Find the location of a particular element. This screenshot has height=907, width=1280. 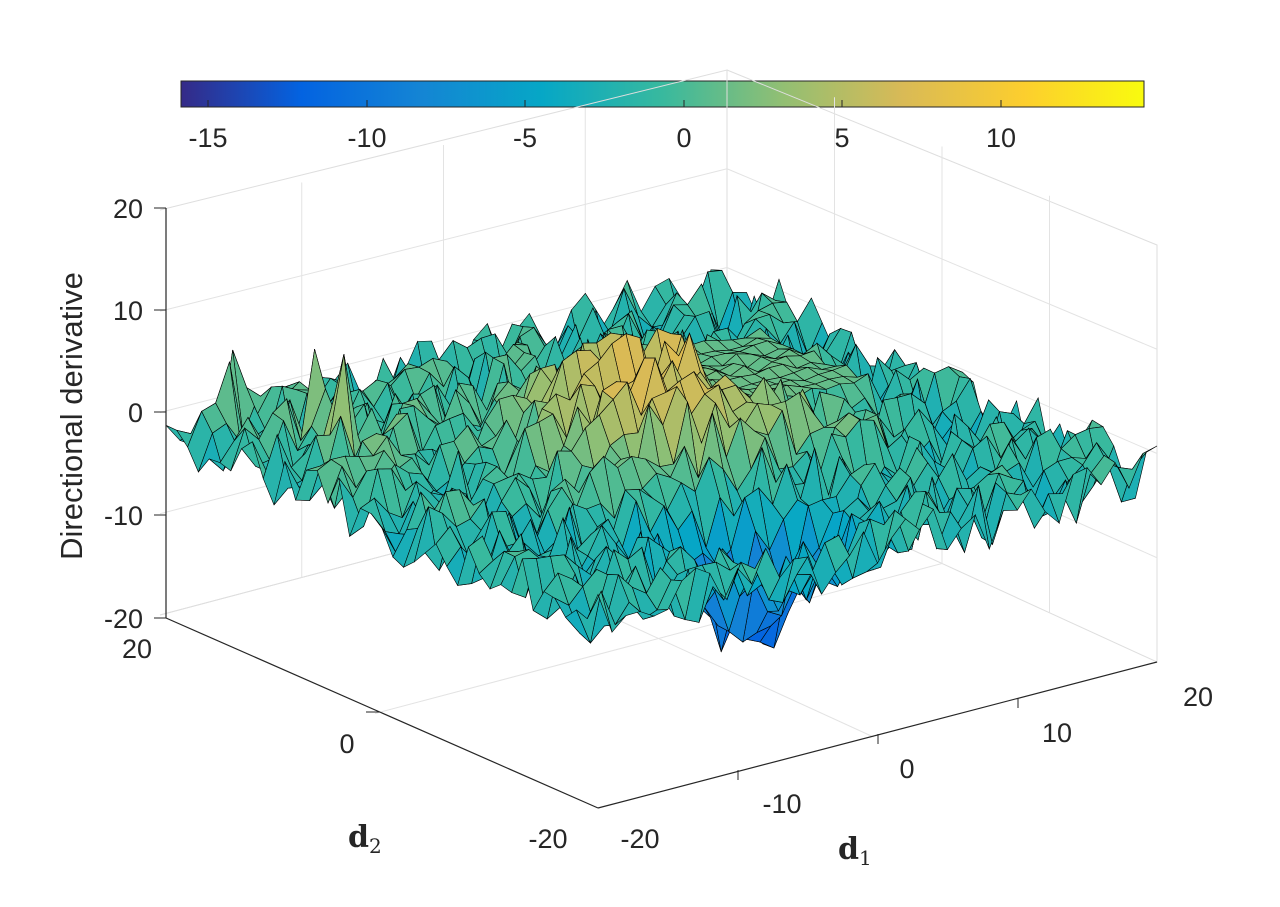

colorbar-tick-label: -5 is located at coordinates (525, 138).